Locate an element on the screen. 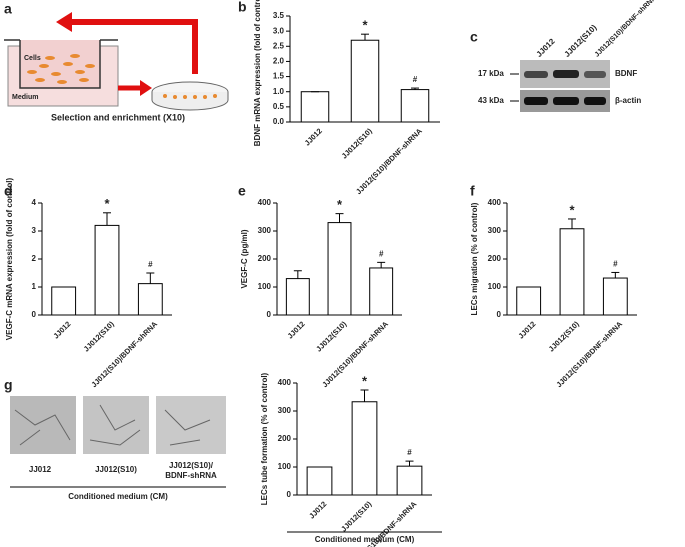 This screenshot has width=685, height=547. dish-cells is located at coordinates (190, 96).